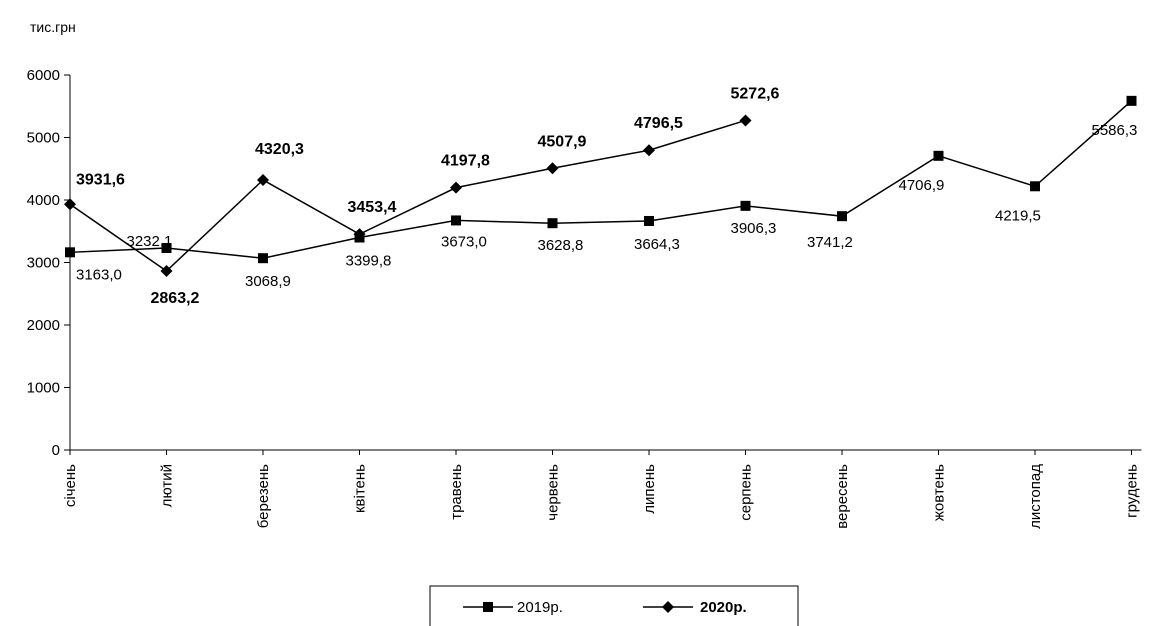  What do you see at coordinates (407, 196) in the screenshot?
I see `series-line-2020` at bounding box center [407, 196].